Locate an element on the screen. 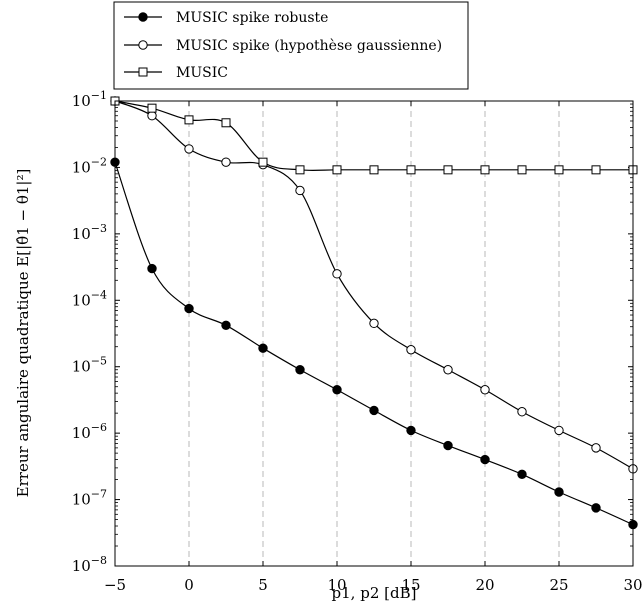 The image size is (644, 607). x-tick-label: 5 is located at coordinates (263, 585).